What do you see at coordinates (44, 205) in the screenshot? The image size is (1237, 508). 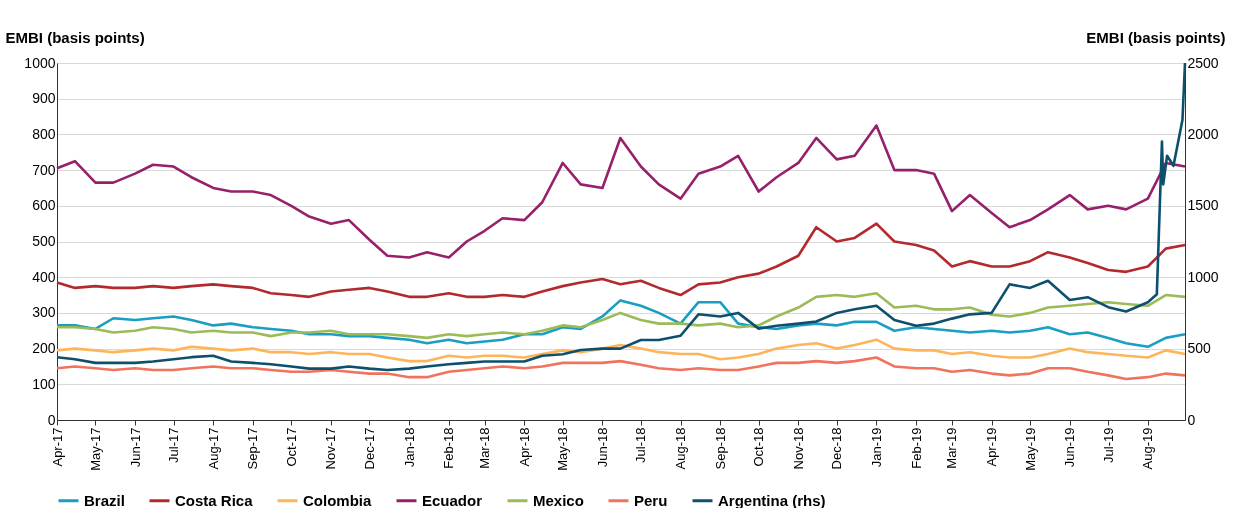 I see `y-tick-label: 600` at bounding box center [44, 205].